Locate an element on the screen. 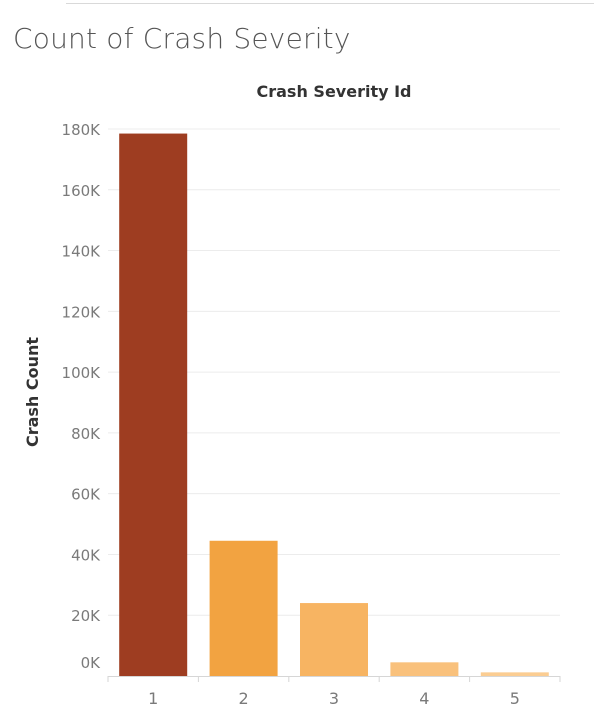 This screenshot has width=594, height=706. x-axis-ticks: 1 2 3 4 5 is located at coordinates (334, 691).